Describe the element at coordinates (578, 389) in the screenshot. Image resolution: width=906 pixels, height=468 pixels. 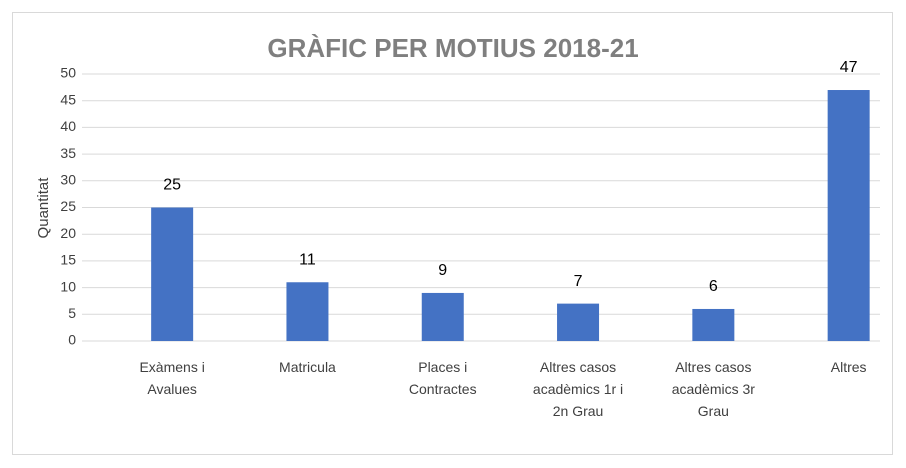
I see `x-tick-label: Altres casos acadèmics 1r i 2n Grau` at that location.